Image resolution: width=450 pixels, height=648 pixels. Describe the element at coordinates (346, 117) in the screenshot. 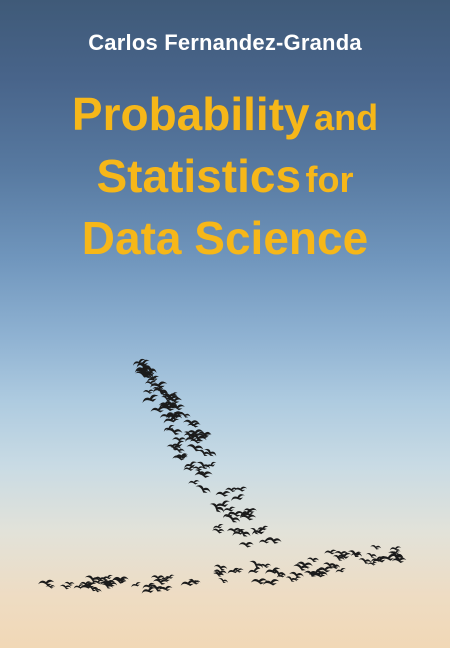

I see `title-word-and: and` at that location.